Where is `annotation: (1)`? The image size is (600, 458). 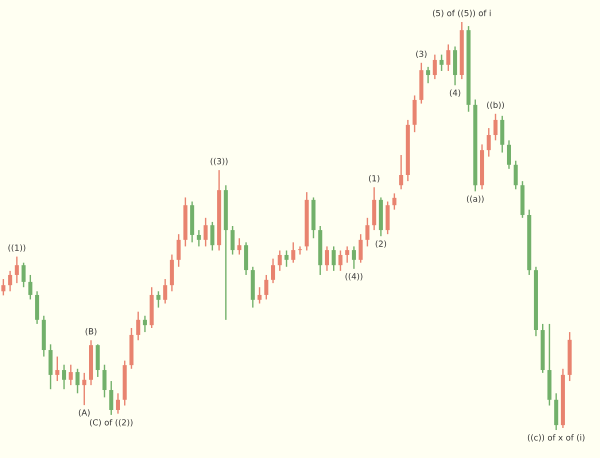
annotation: (1) is located at coordinates (374, 178).